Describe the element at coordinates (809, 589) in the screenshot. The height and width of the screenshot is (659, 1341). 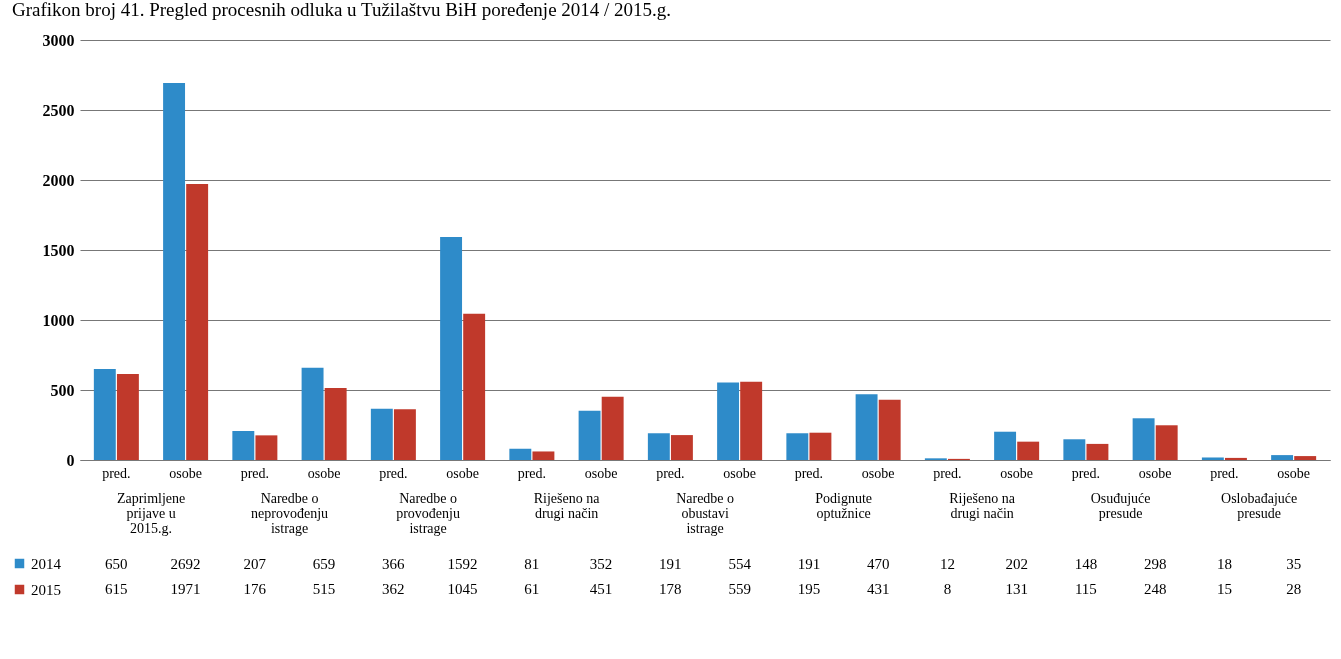
I see `data-label: 195` at that location.